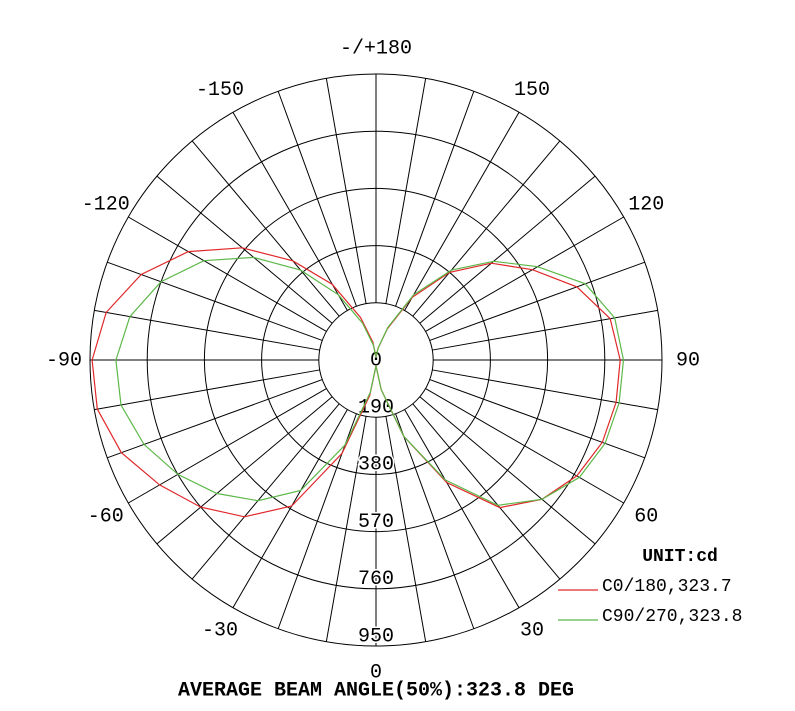 The height and width of the screenshot is (711, 795). What do you see at coordinates (672, 617) in the screenshot?
I see `legend-label: C90/270,323.8` at bounding box center [672, 617].